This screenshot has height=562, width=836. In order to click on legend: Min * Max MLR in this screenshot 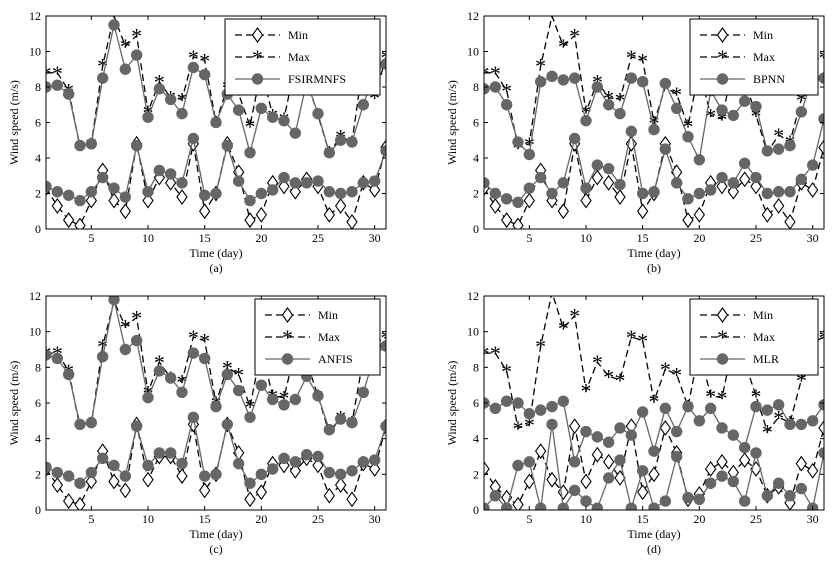, I will do `click(754, 337)`.